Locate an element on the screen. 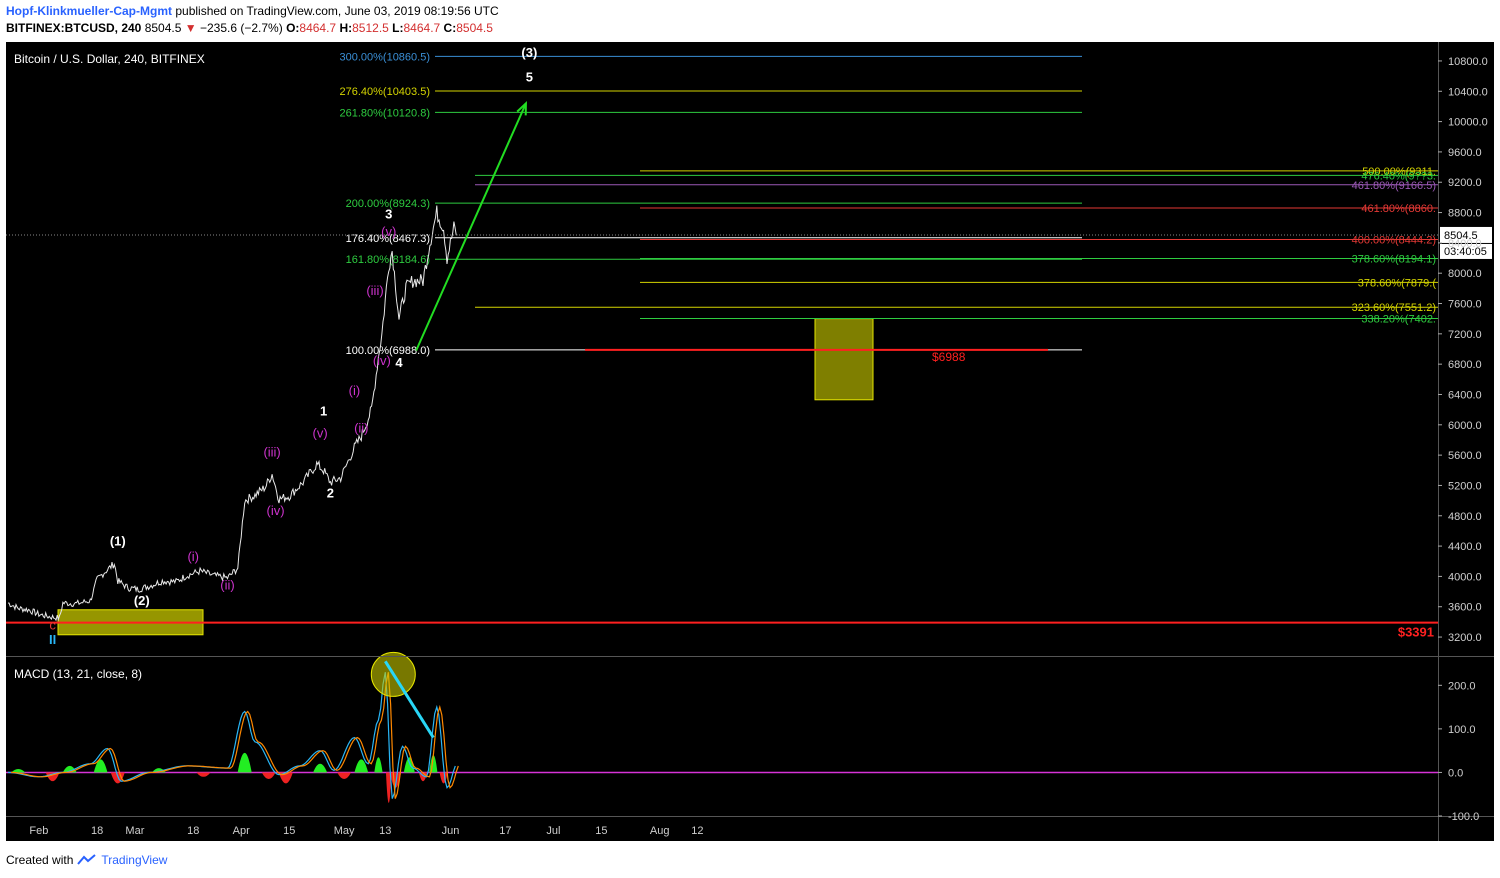  wave-label: (v) is located at coordinates (388, 231).